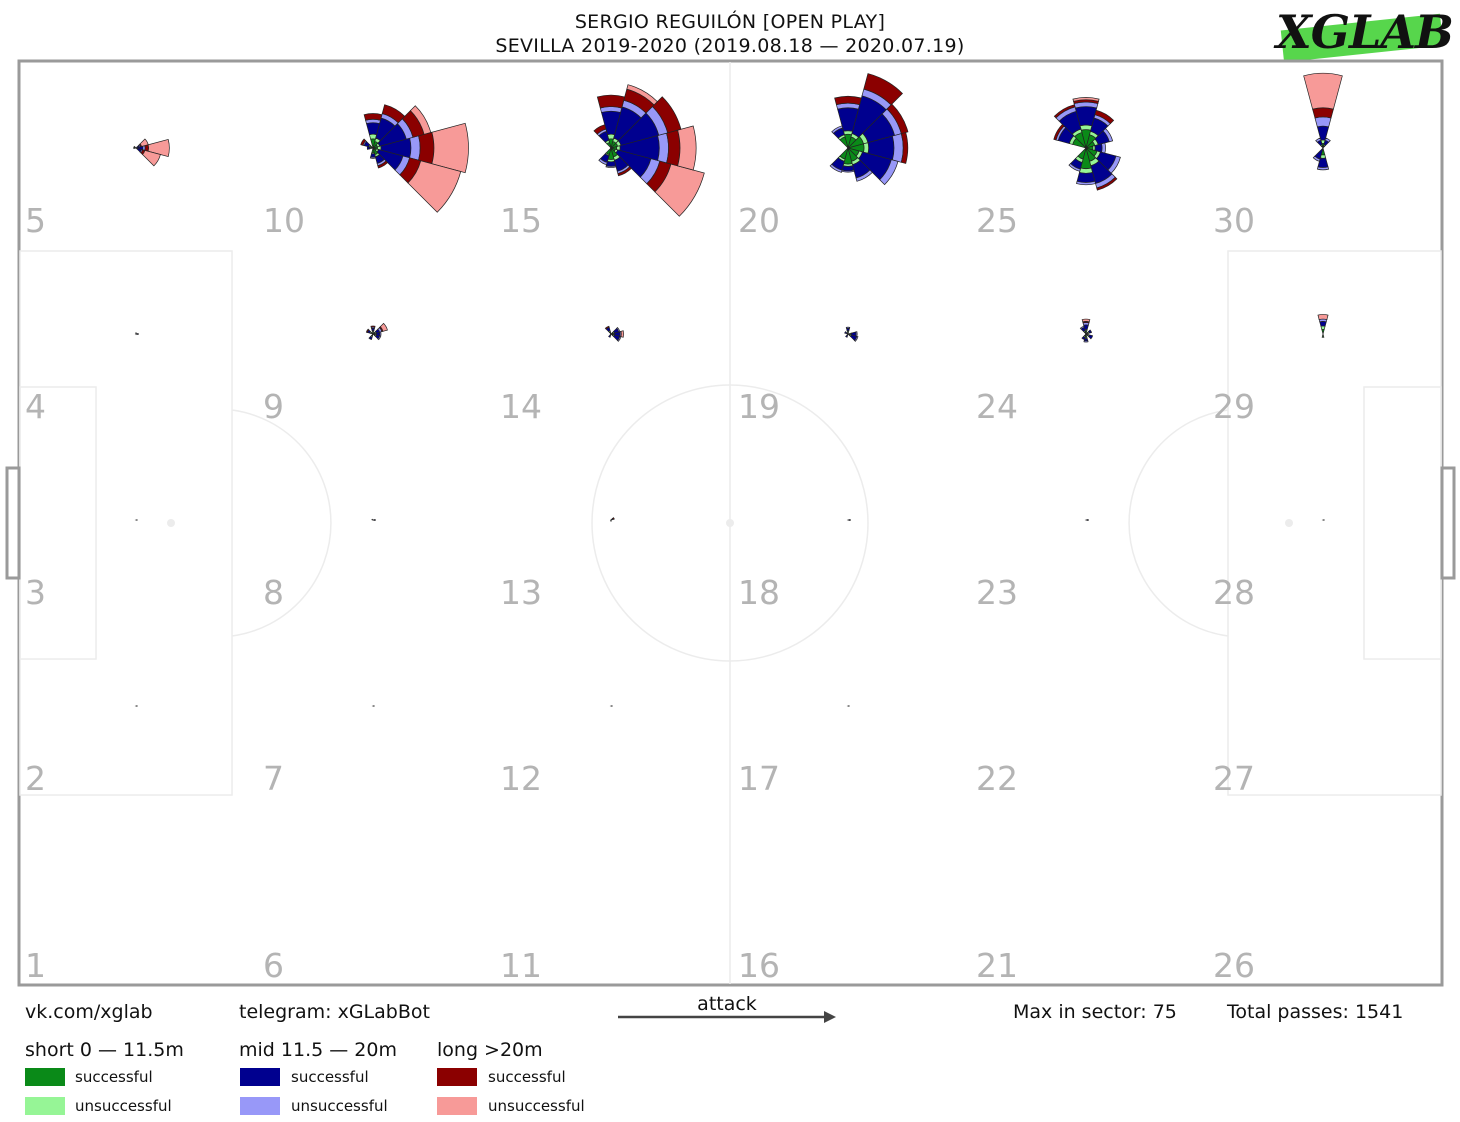  What do you see at coordinates (603, 162) in the screenshot?
I see `rose-15-sector--120-mid_unsuccessful` at bounding box center [603, 162].